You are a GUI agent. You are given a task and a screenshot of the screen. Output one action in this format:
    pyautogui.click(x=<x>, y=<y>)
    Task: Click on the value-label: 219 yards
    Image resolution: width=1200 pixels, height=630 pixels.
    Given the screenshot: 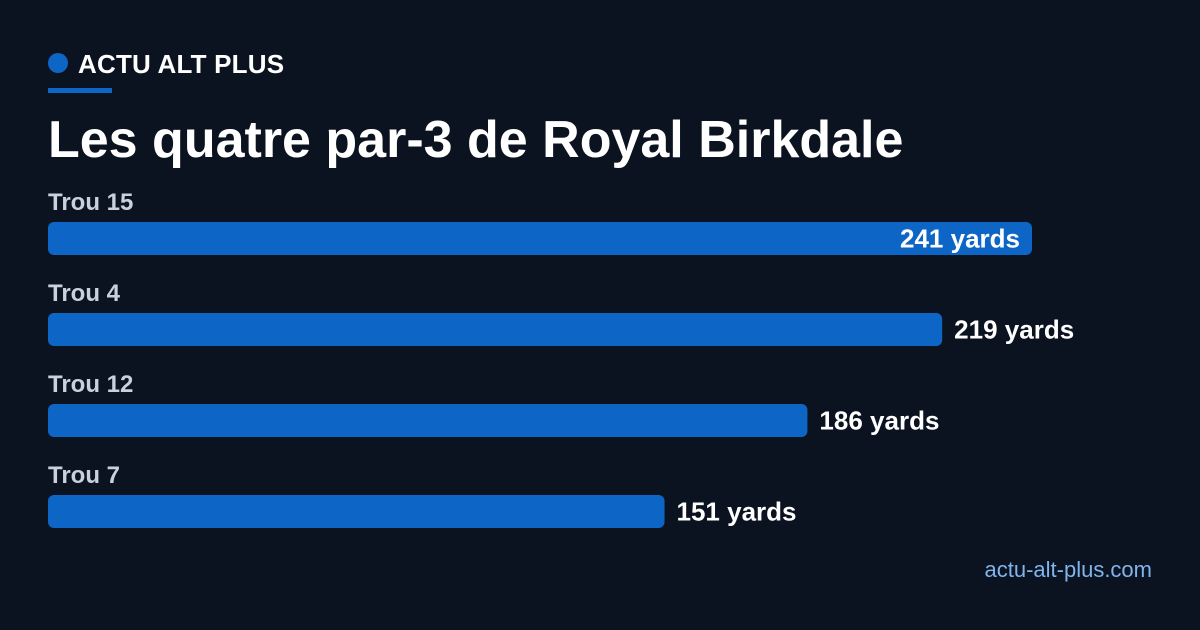 What is the action you would take?
    pyautogui.click(x=1014, y=330)
    